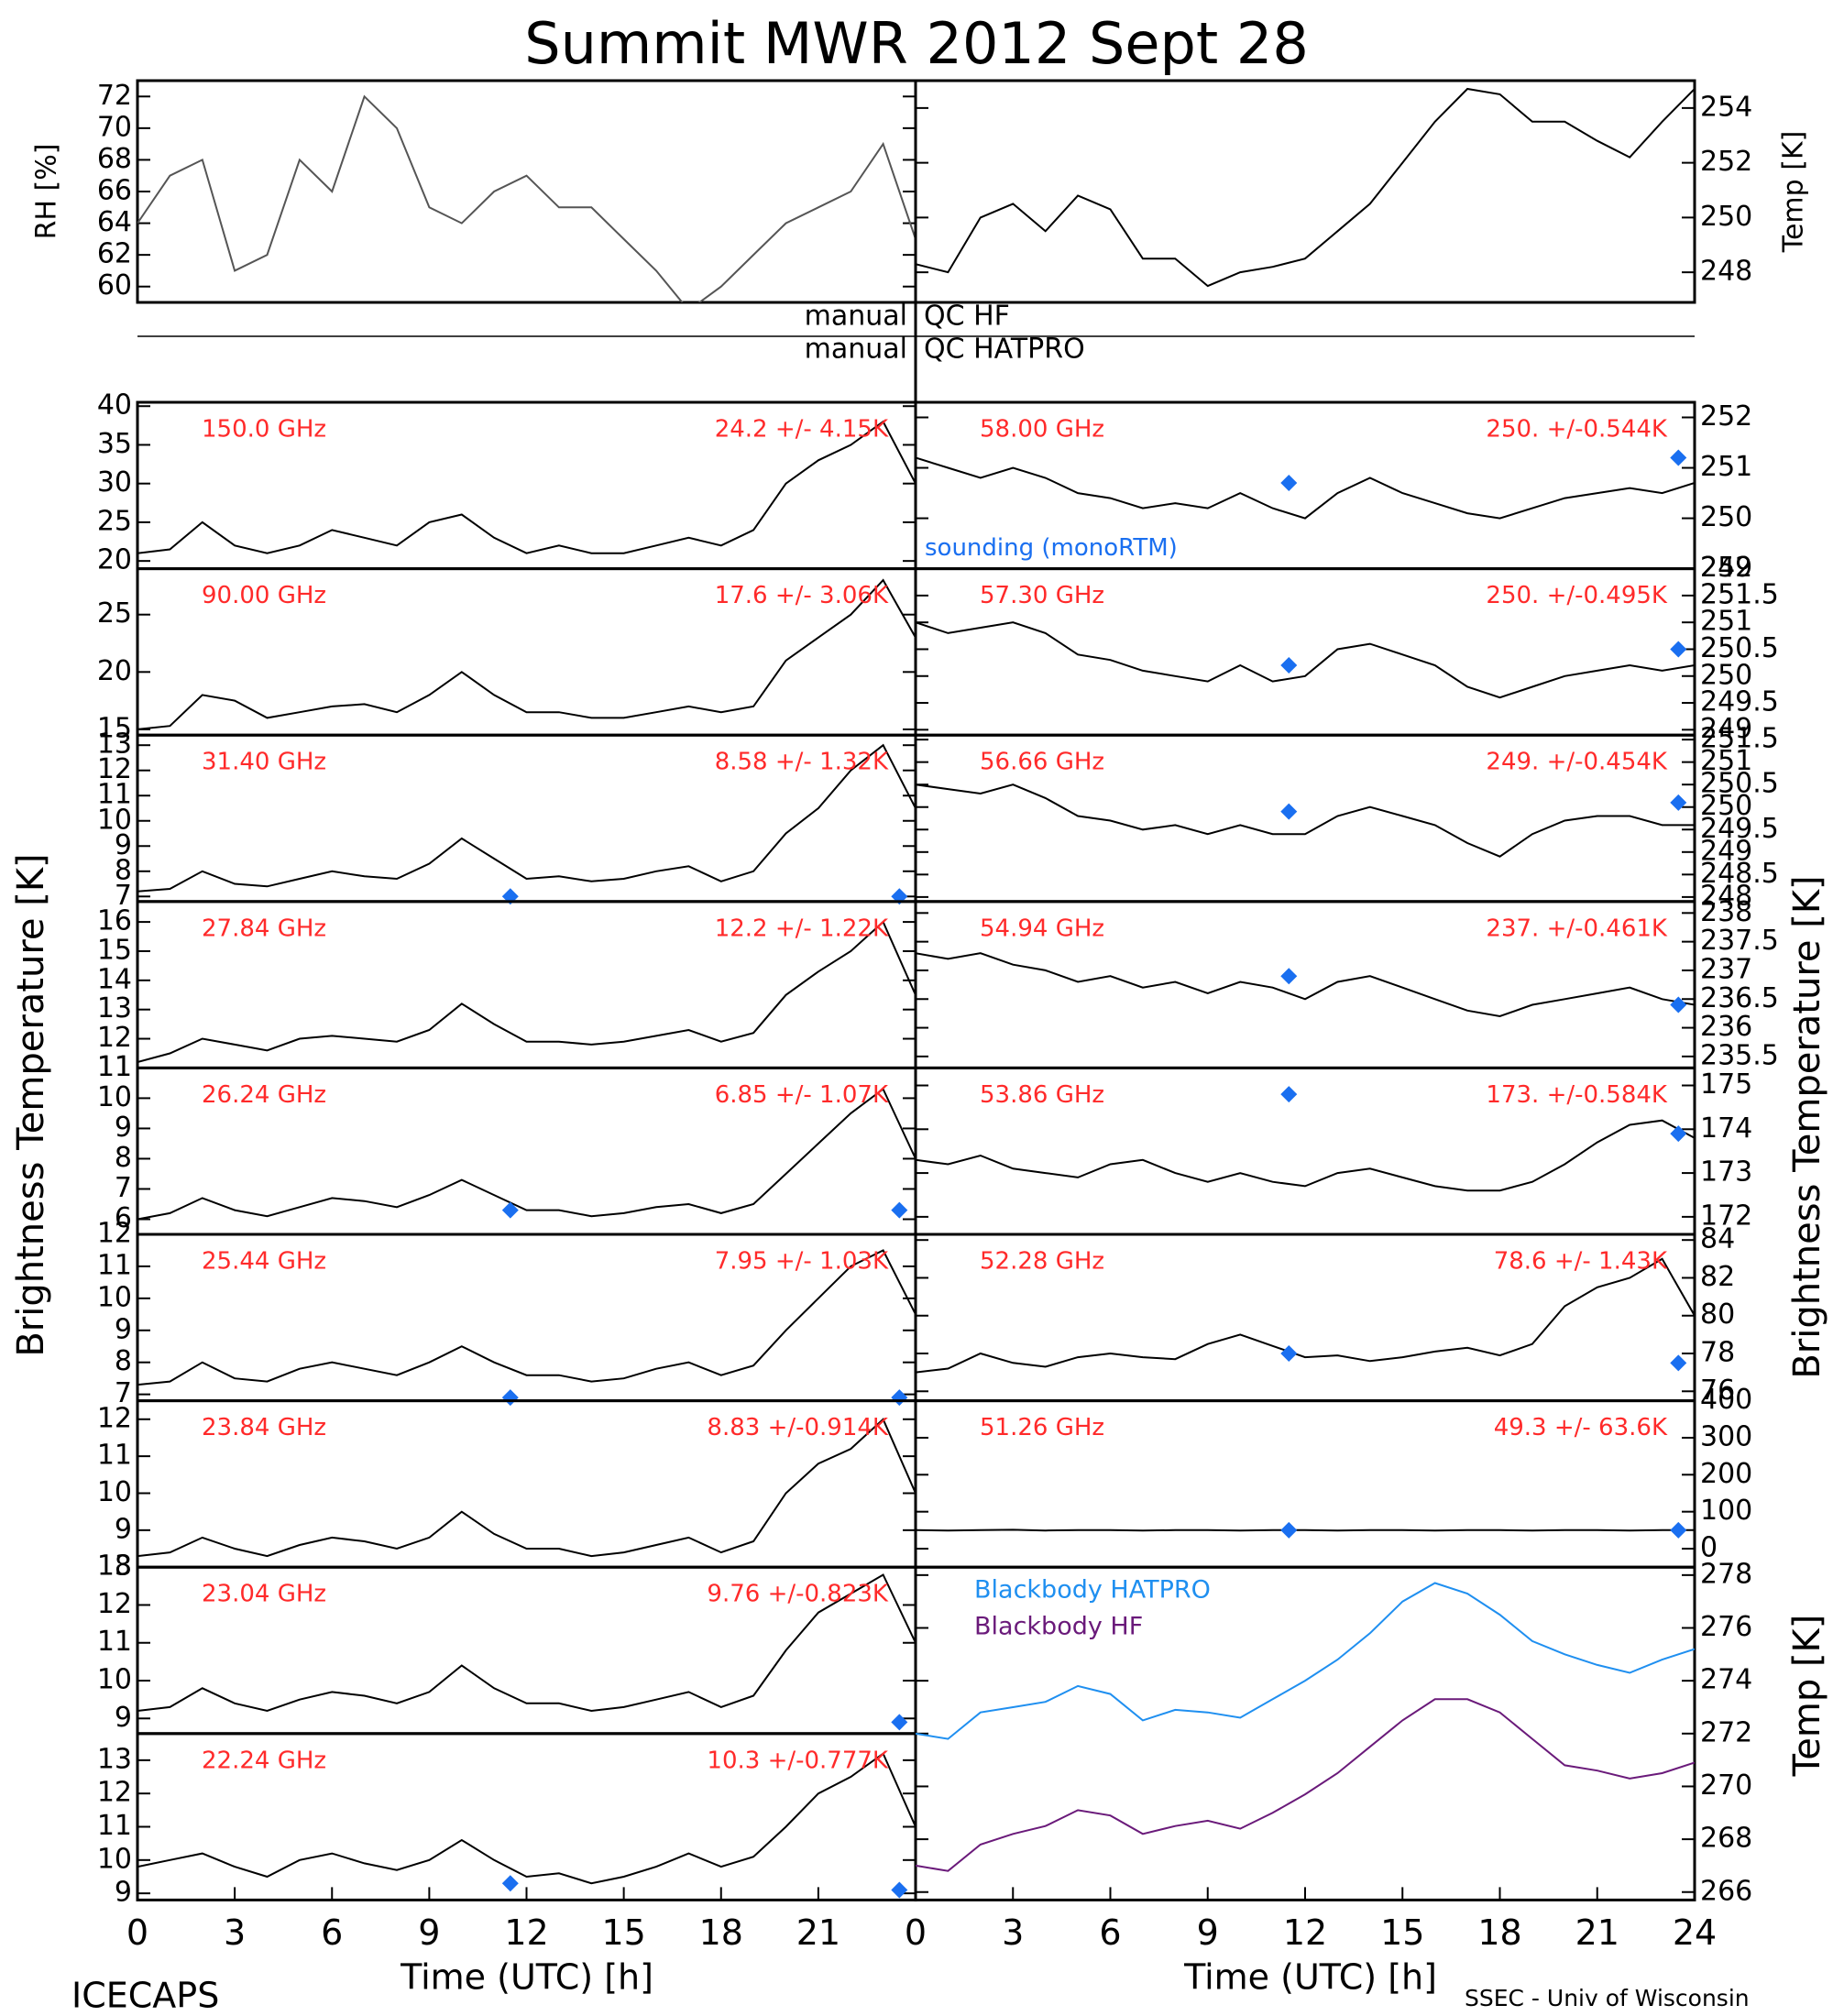  What do you see at coordinates (798, 1427) in the screenshot?
I see `channel-stat: 8.83 +/-0.914K` at bounding box center [798, 1427].